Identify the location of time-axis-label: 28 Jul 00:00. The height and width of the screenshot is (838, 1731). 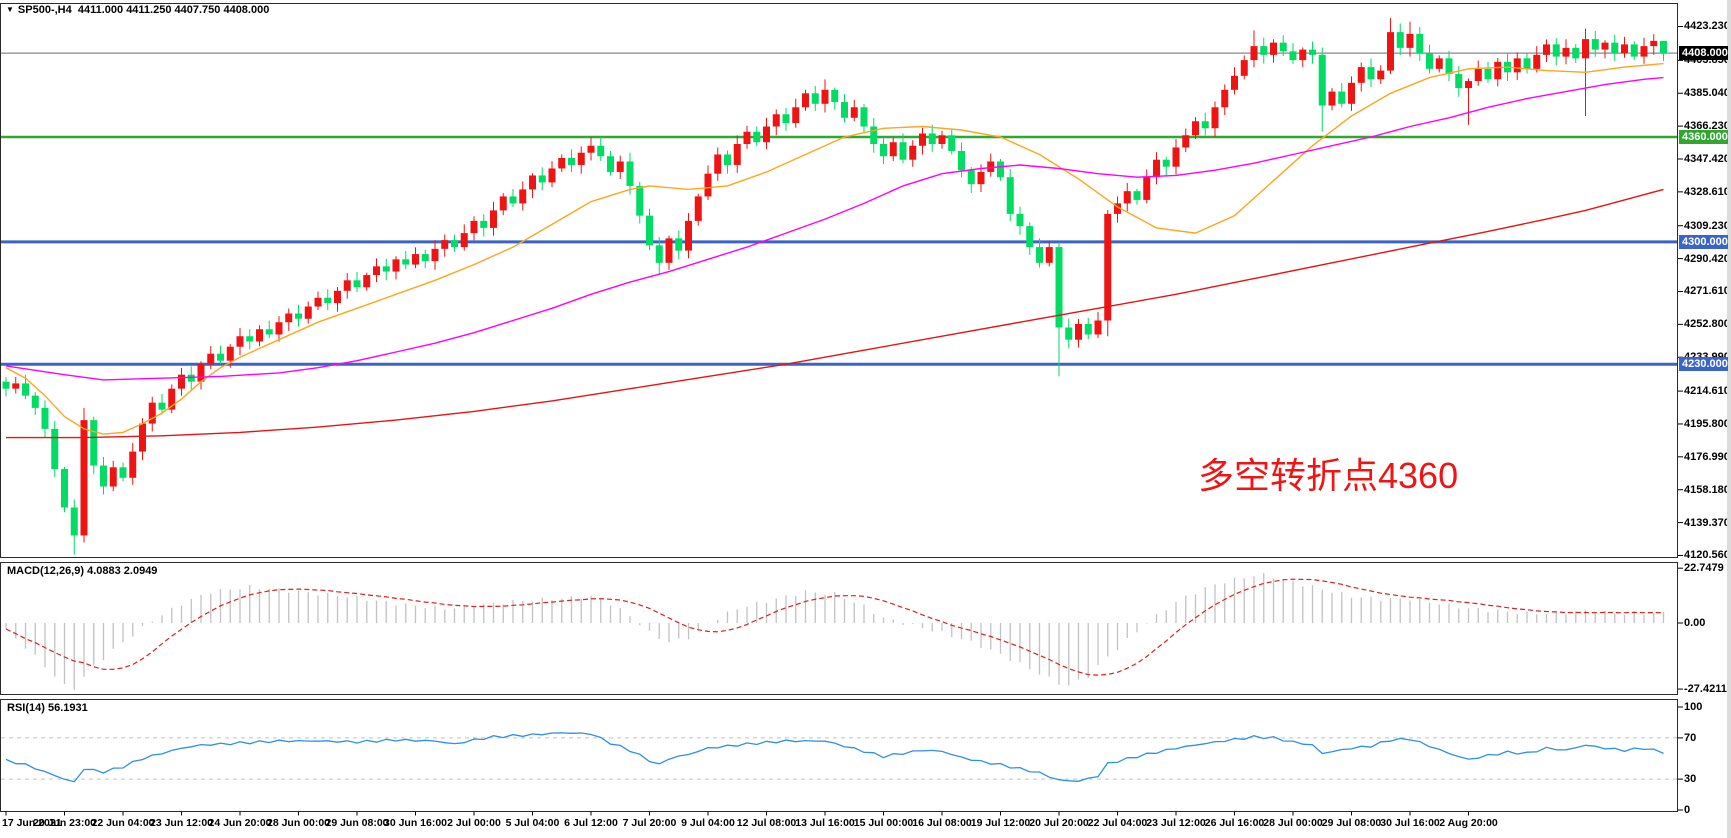
(1293, 823).